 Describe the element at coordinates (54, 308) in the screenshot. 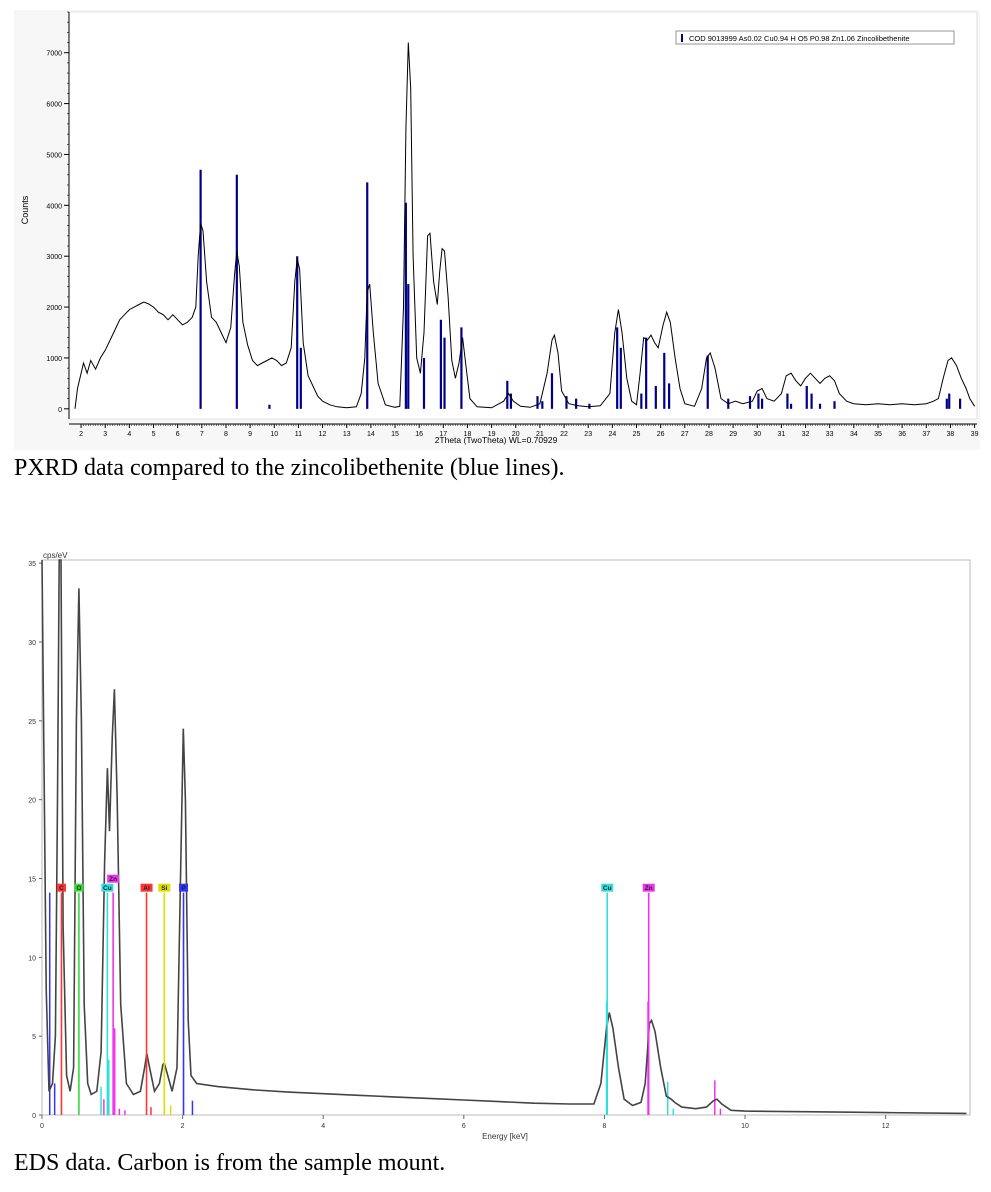

I see `y-tick-label: 2000` at that location.